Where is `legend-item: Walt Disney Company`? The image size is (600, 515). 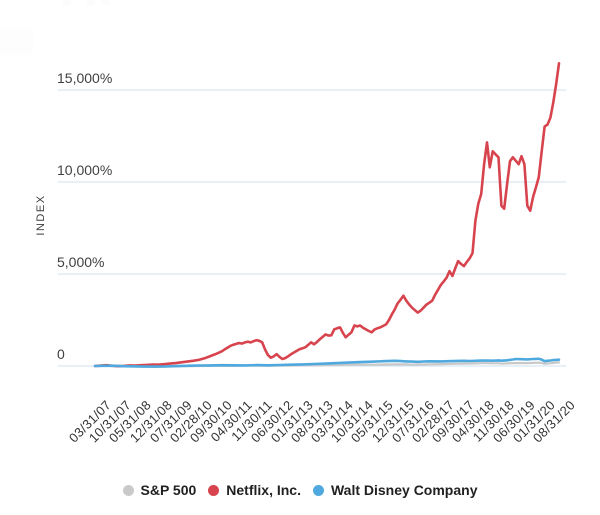 legend-item: Walt Disney Company is located at coordinates (395, 490).